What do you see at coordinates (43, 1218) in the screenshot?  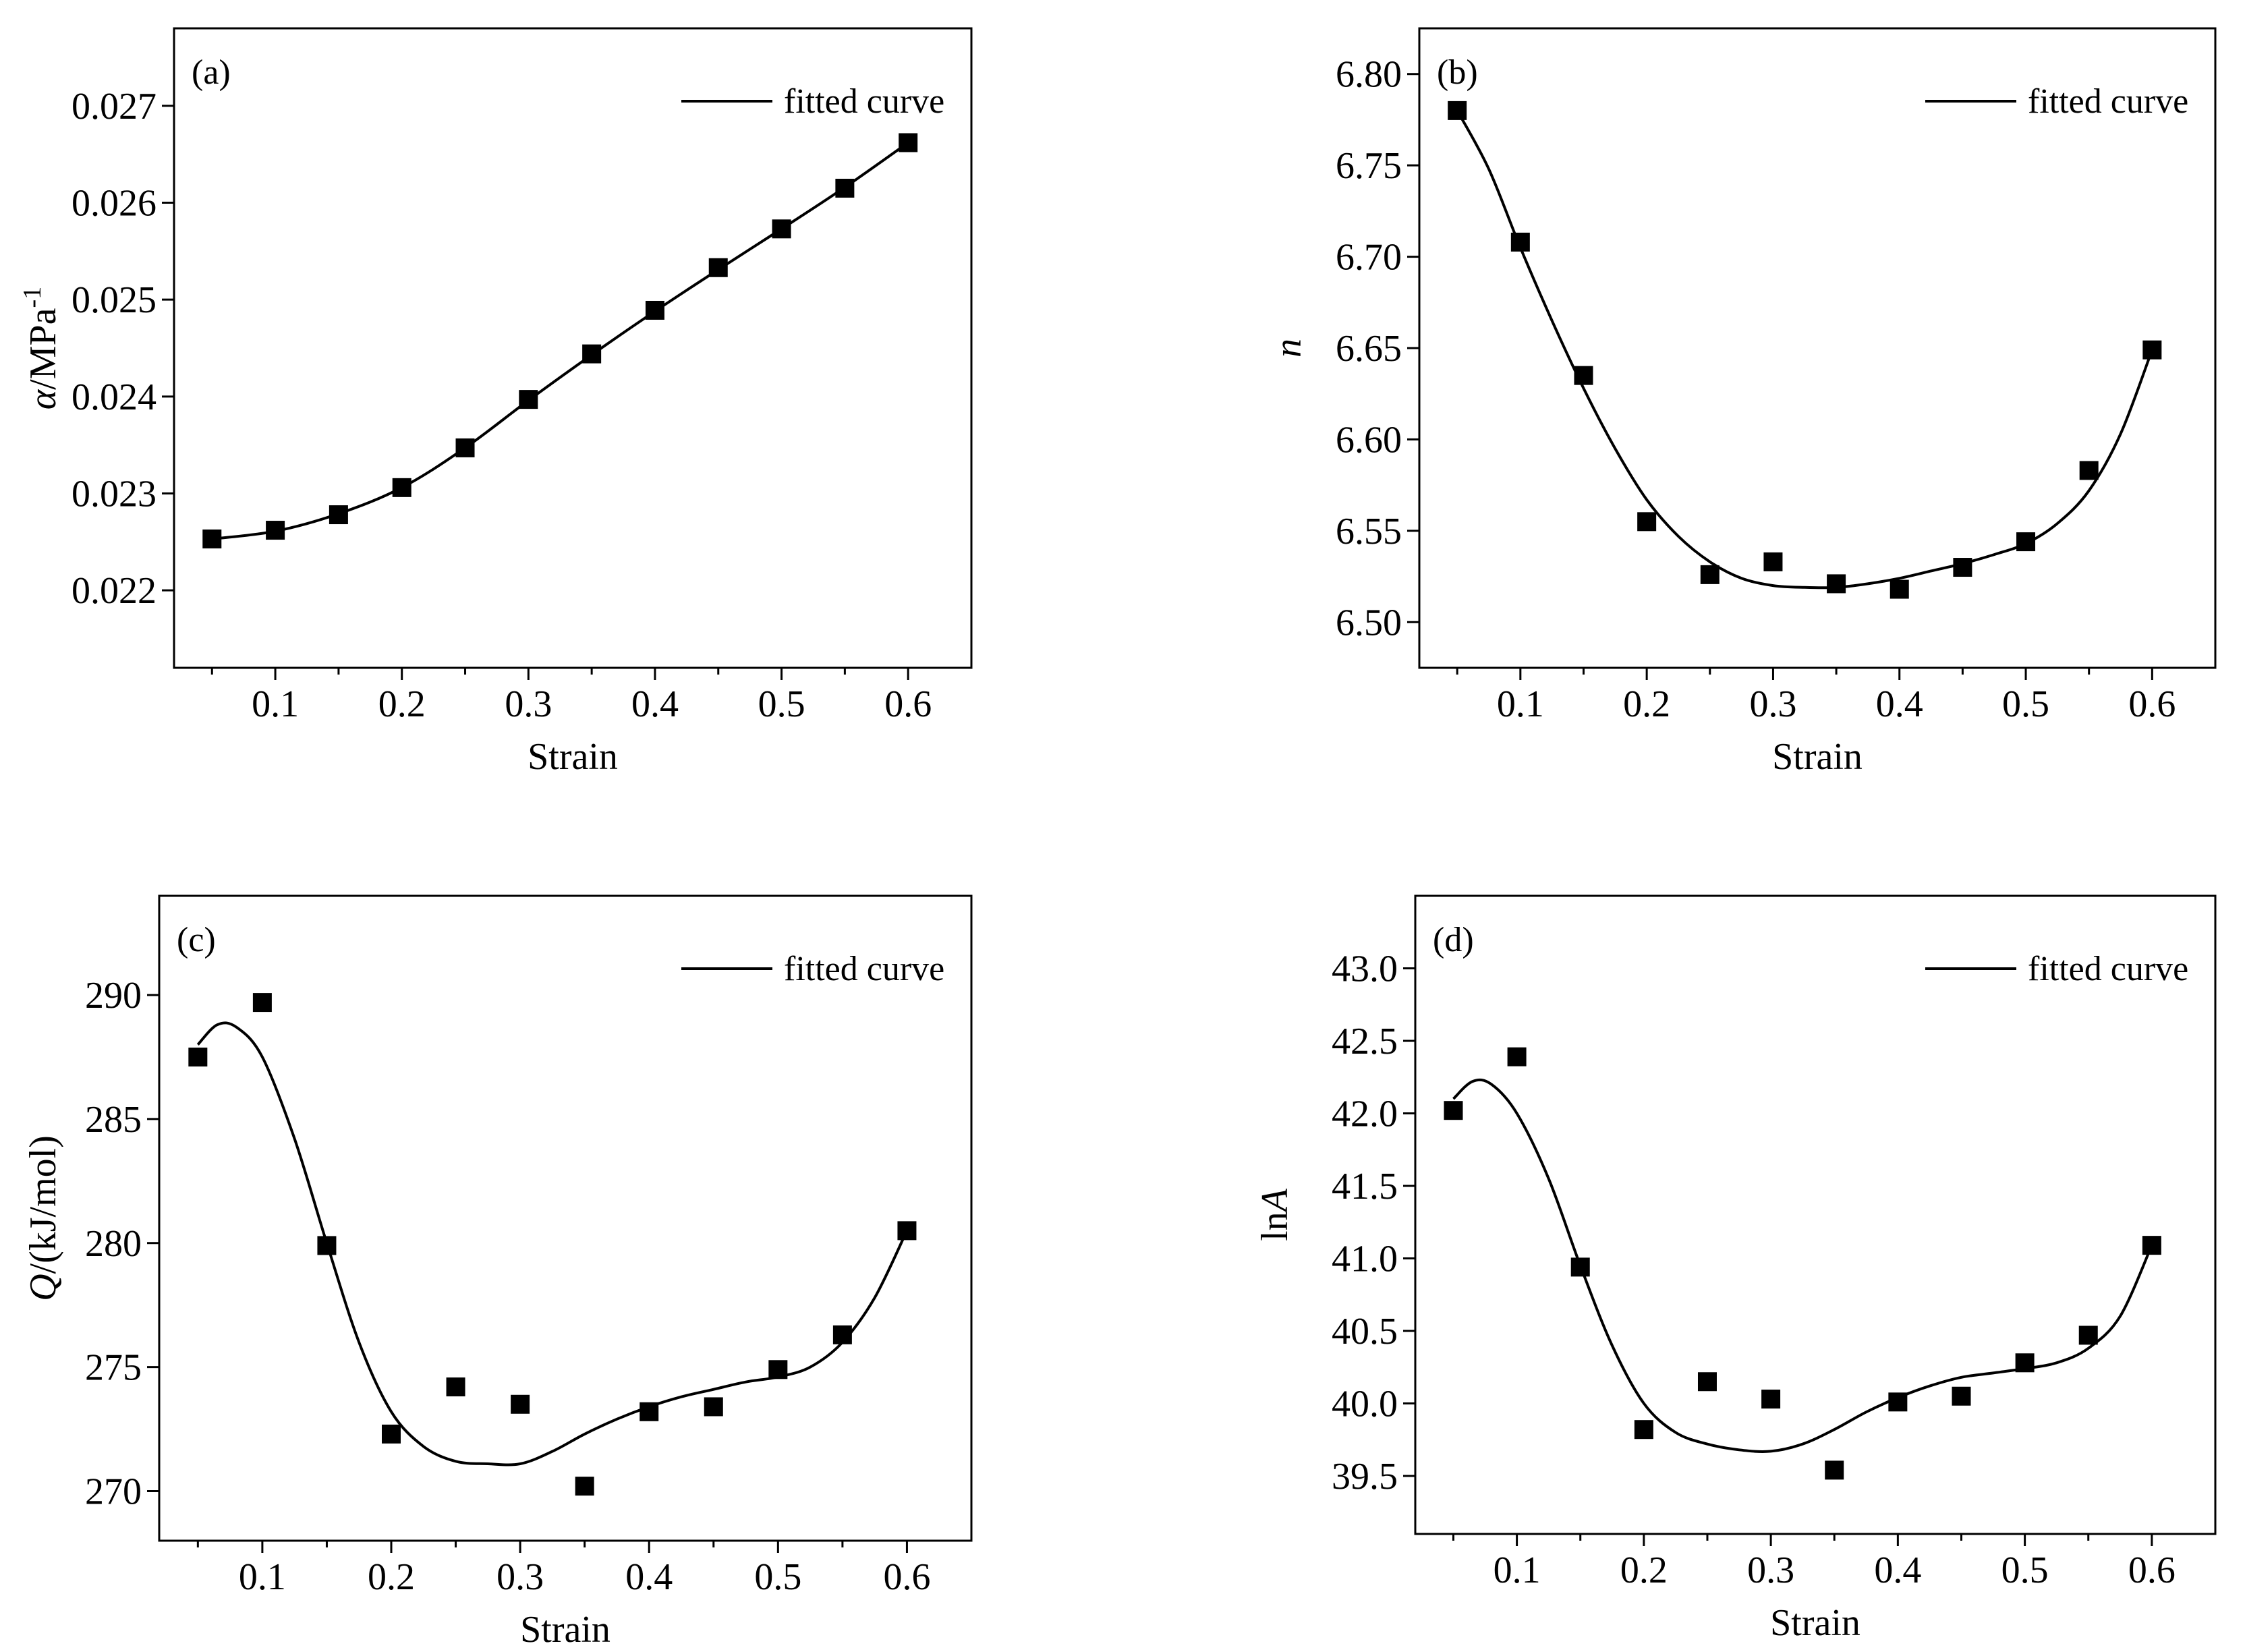 I see `y-axis-title: Q/(kJ/mol)` at bounding box center [43, 1218].